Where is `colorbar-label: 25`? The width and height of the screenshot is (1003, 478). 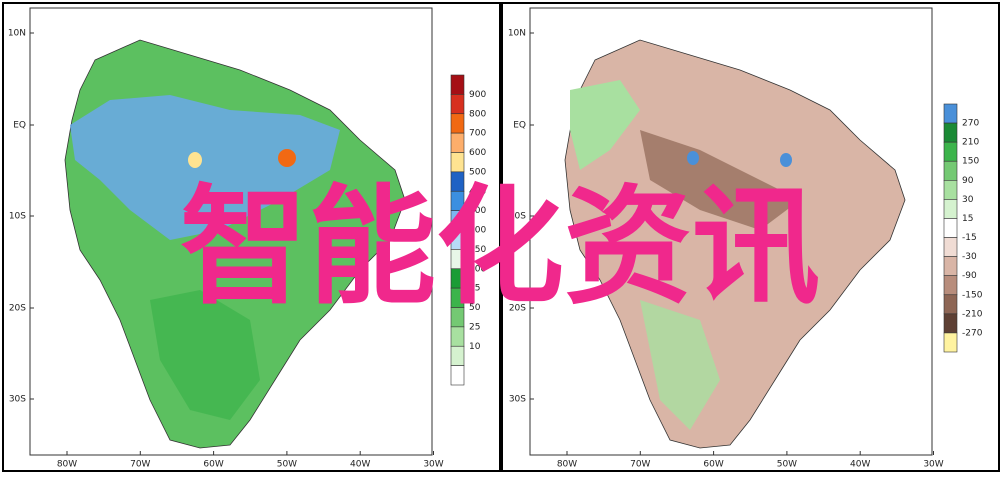
colorbar-label: 25 is located at coordinates (474, 327).